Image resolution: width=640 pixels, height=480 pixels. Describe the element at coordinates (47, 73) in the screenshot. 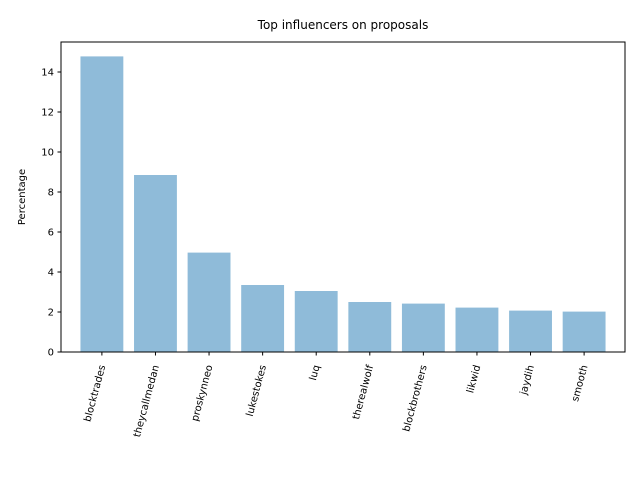

I see `y-tick-label: 14` at that location.